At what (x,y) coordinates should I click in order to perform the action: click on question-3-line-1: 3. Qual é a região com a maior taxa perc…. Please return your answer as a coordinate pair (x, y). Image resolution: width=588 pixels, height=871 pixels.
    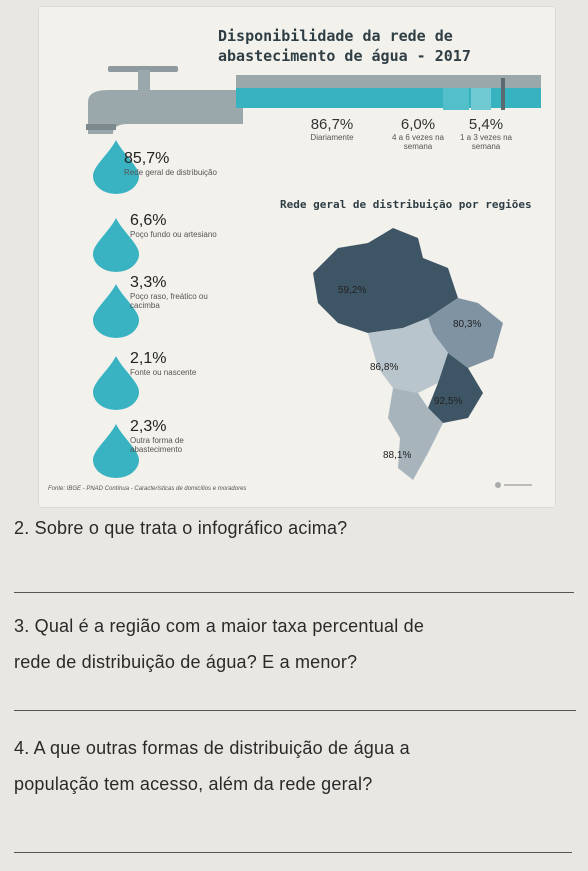
    Looking at the image, I should click on (219, 626).